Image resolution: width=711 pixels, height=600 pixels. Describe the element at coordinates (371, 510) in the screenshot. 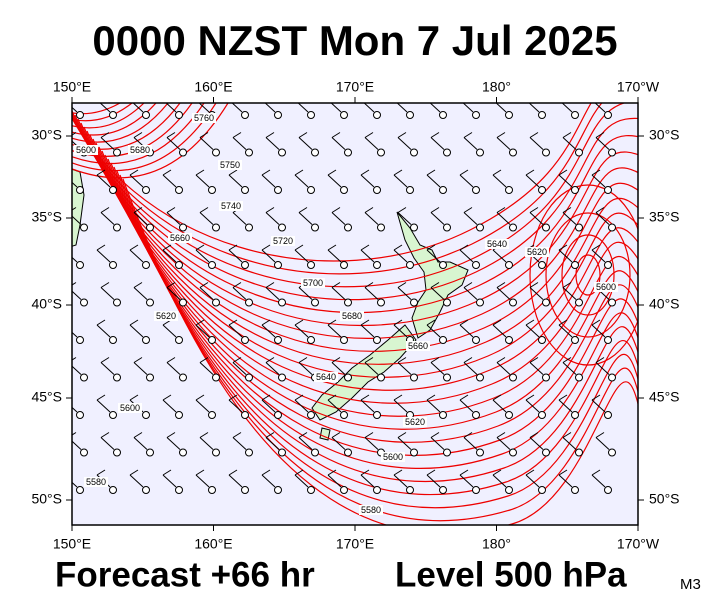

I see `contour-label-box` at that location.